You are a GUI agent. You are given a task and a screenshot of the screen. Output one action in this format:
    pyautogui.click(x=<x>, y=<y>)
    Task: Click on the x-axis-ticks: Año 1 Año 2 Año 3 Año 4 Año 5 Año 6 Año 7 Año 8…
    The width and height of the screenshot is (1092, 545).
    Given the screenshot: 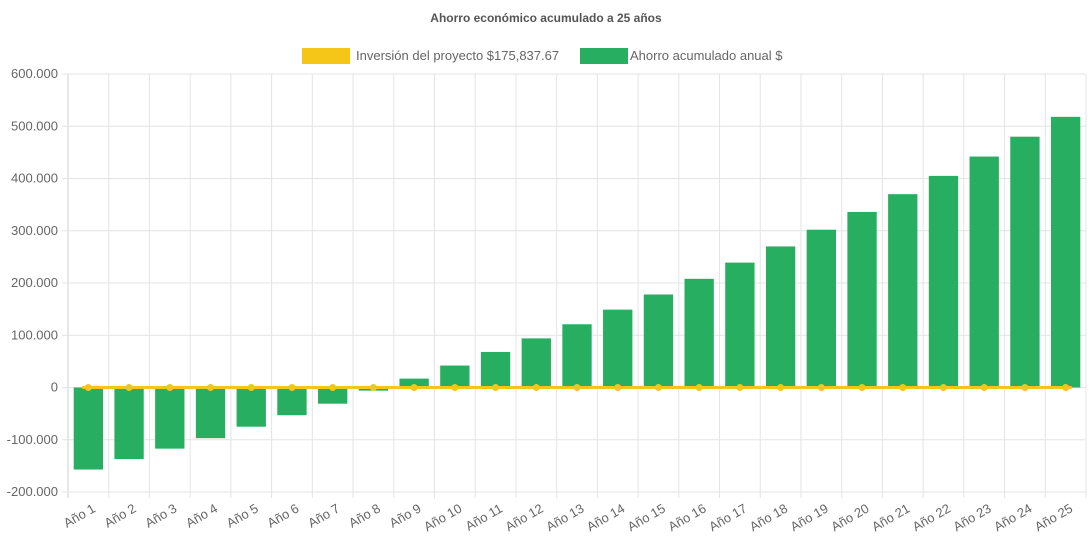 What is the action you would take?
    pyautogui.click(x=568, y=518)
    